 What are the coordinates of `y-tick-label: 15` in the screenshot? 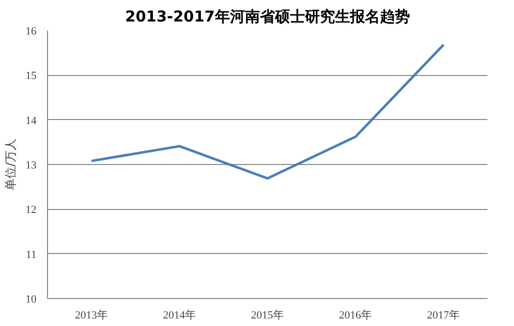 It's located at (31, 76).